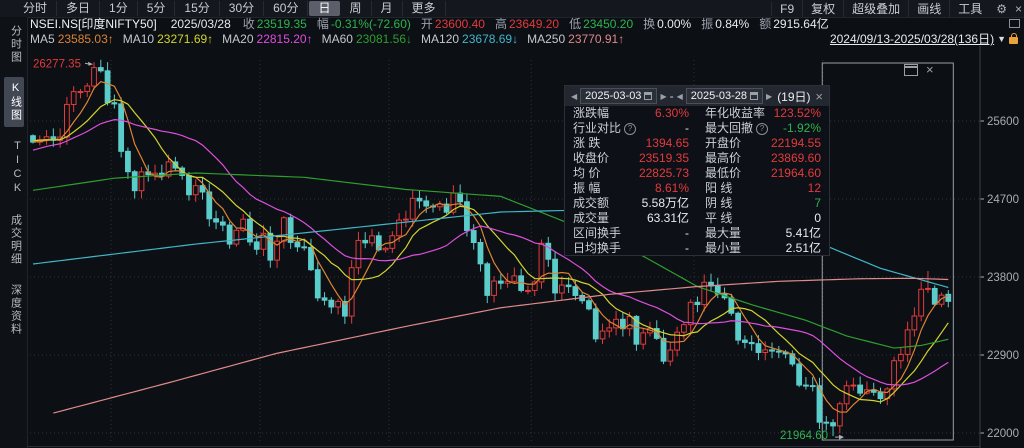 This screenshot has height=448, width=1024. What do you see at coordinates (707, 24) in the screenshot?
I see `quote-field-label: 振` at bounding box center [707, 24].